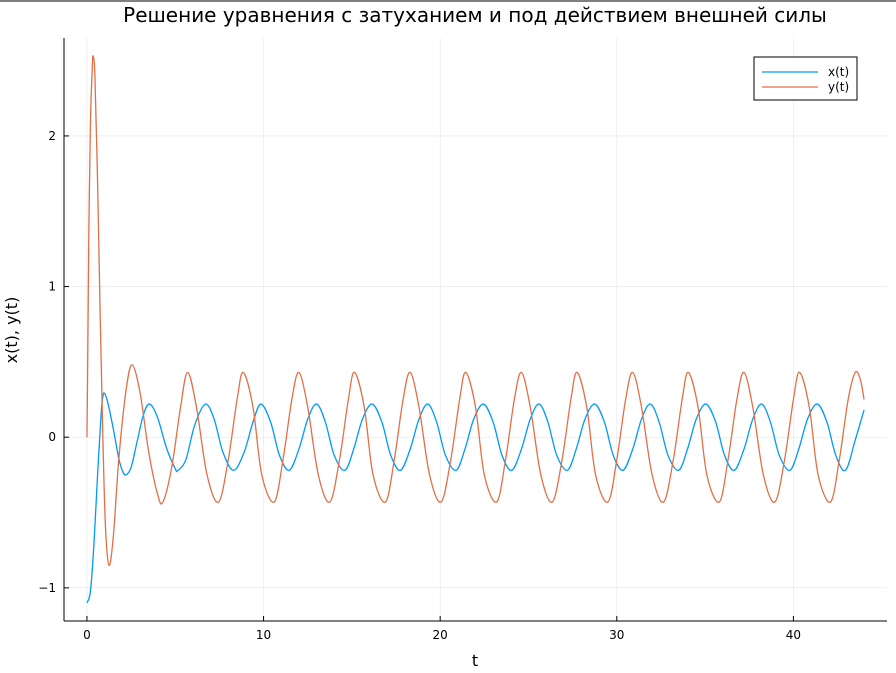 The height and width of the screenshot is (673, 896). Describe the element at coordinates (838, 72) in the screenshot. I see `legend-label-x: x(t)` at that location.